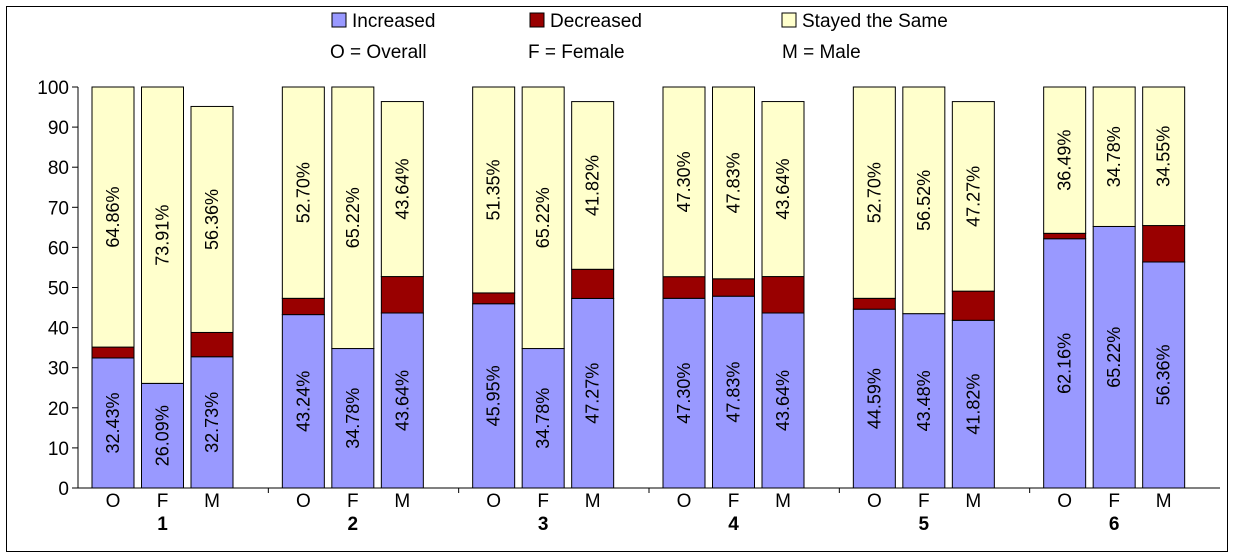 The width and height of the screenshot is (1238, 560). What do you see at coordinates (58, 369) in the screenshot?
I see `y-tick-label: 30` at bounding box center [58, 369].